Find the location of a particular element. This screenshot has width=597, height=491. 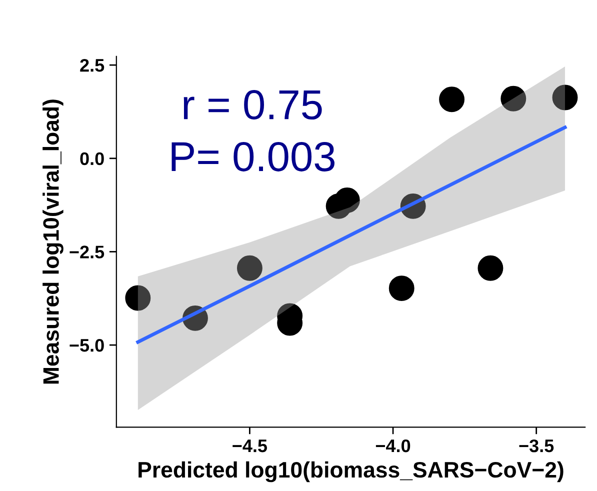

x-axis-title: Predicted log10(biomass_SARS−CoV−2) is located at coordinates (351, 471).